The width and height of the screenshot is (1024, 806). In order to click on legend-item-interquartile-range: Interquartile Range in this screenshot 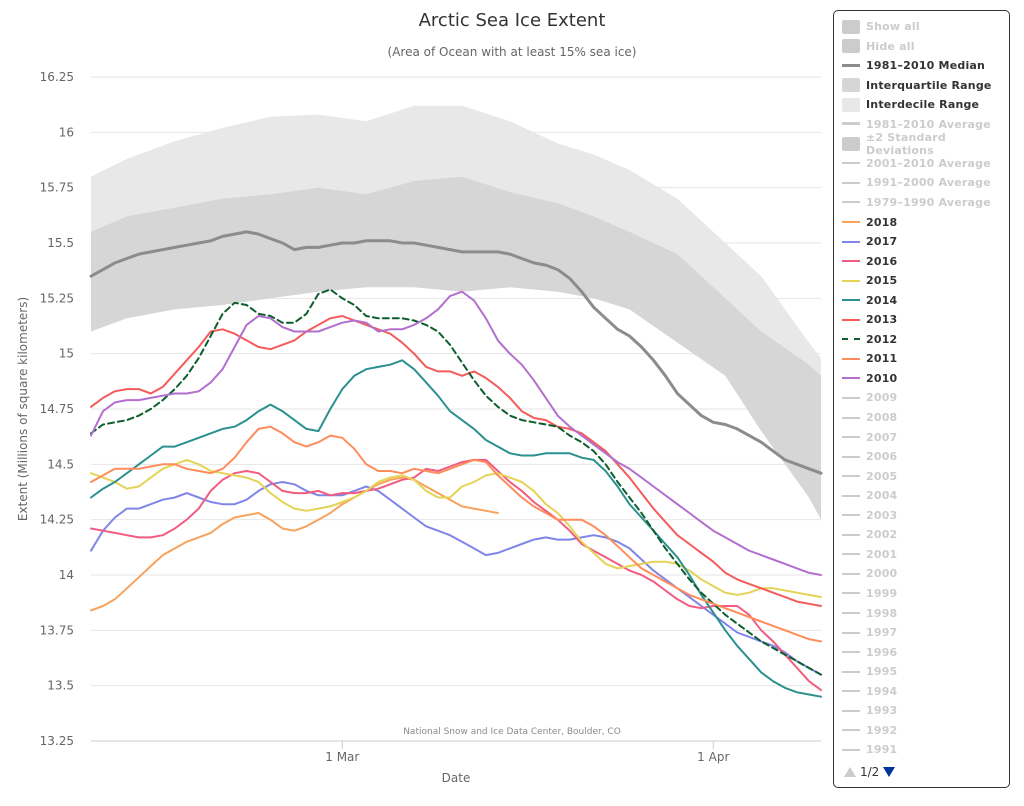, I will do `click(924, 85)`.